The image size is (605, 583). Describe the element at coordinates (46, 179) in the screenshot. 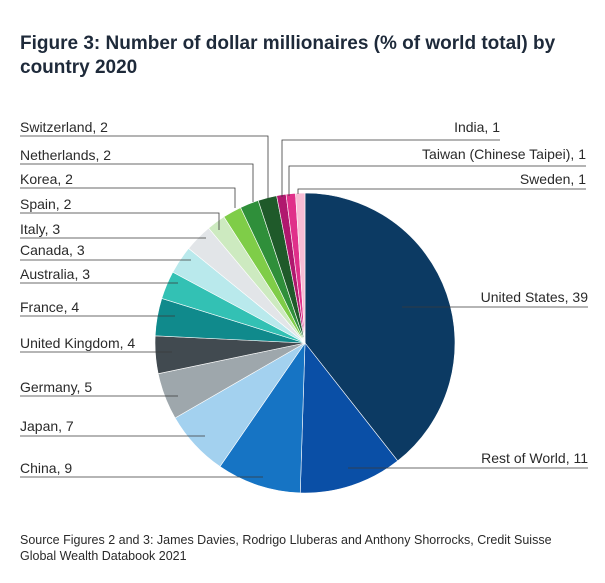

I see `label-korea: Korea, 2` at that location.